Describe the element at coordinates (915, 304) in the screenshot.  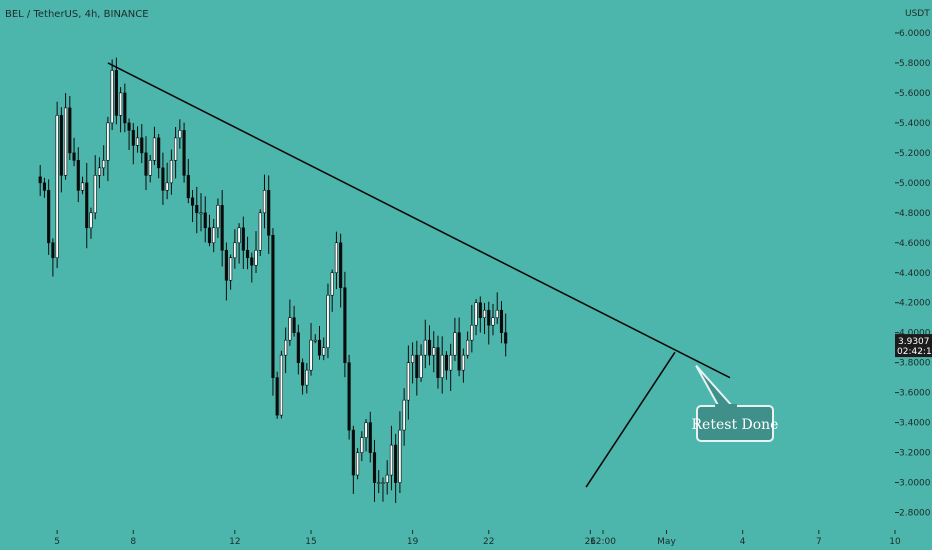
I see `y-tick-label: 4.2000` at that location.